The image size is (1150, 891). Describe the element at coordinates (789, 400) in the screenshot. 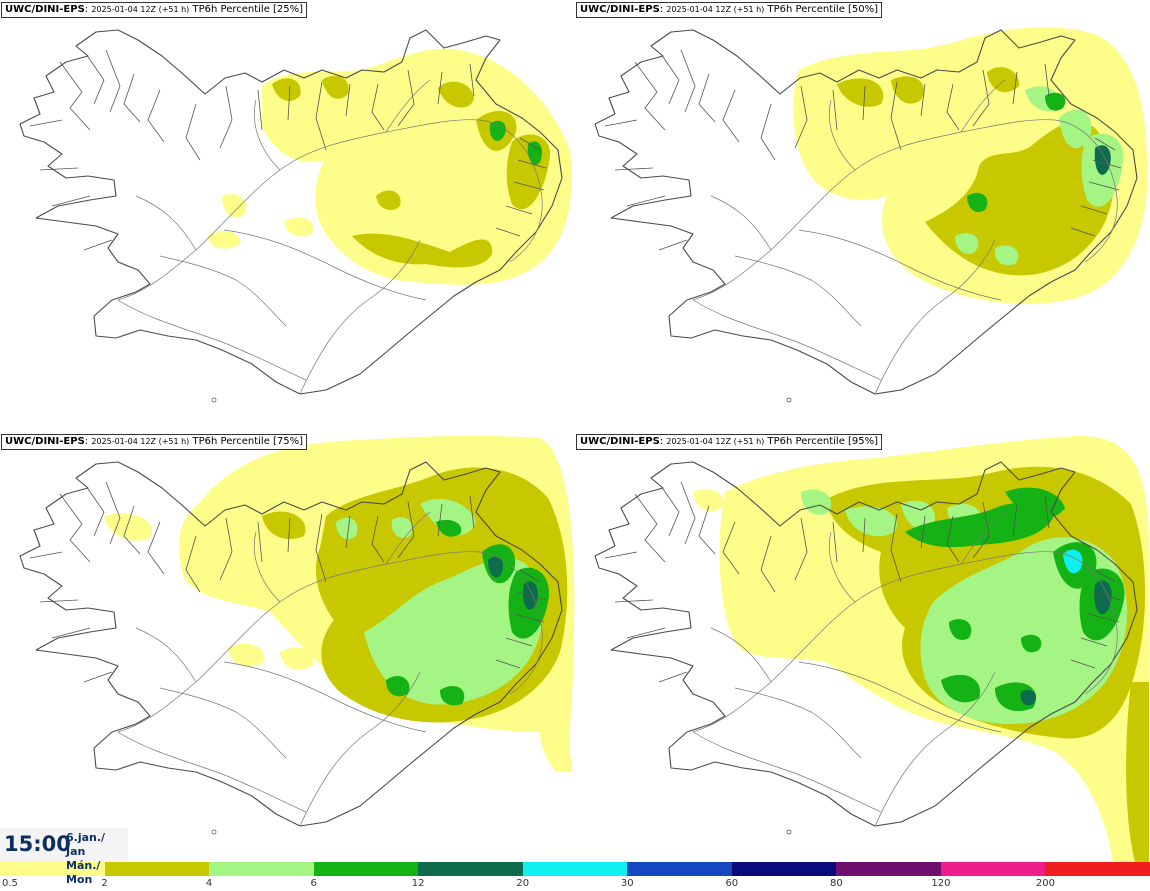

I see `island-marker` at that location.